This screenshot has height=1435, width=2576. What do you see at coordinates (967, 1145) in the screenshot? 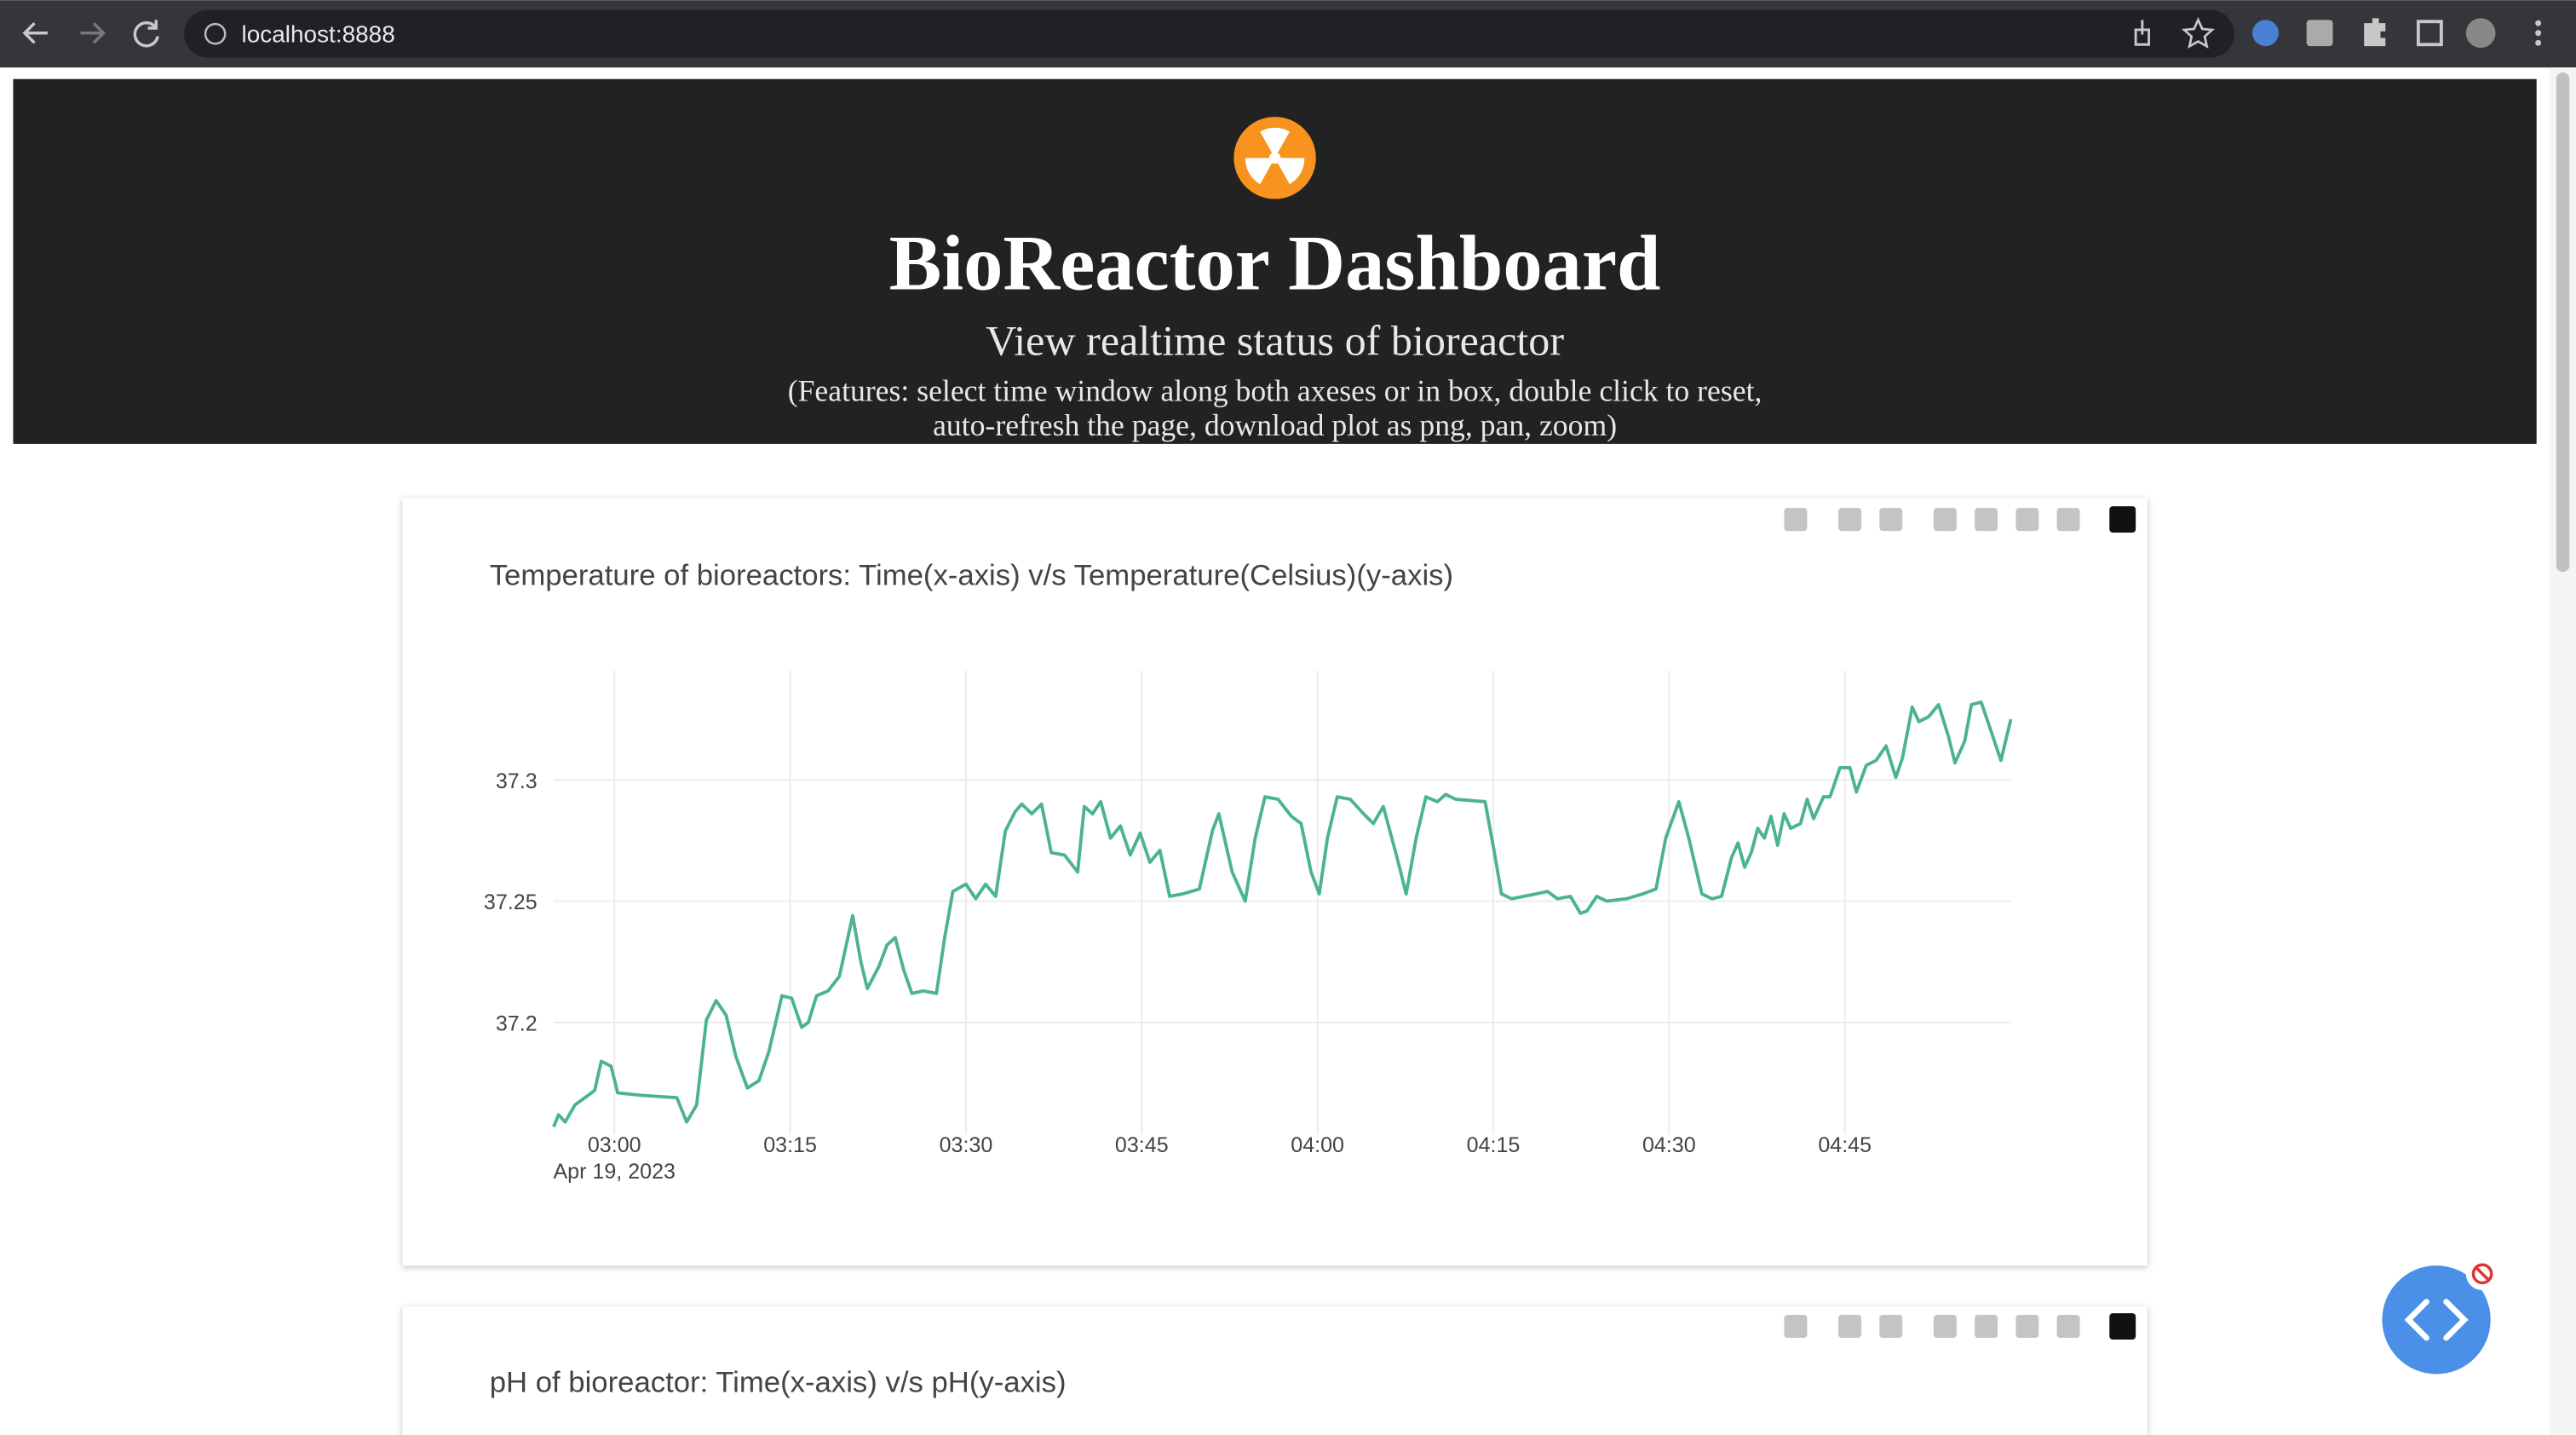
I see `x-tick-label: 03:30` at bounding box center [967, 1145].